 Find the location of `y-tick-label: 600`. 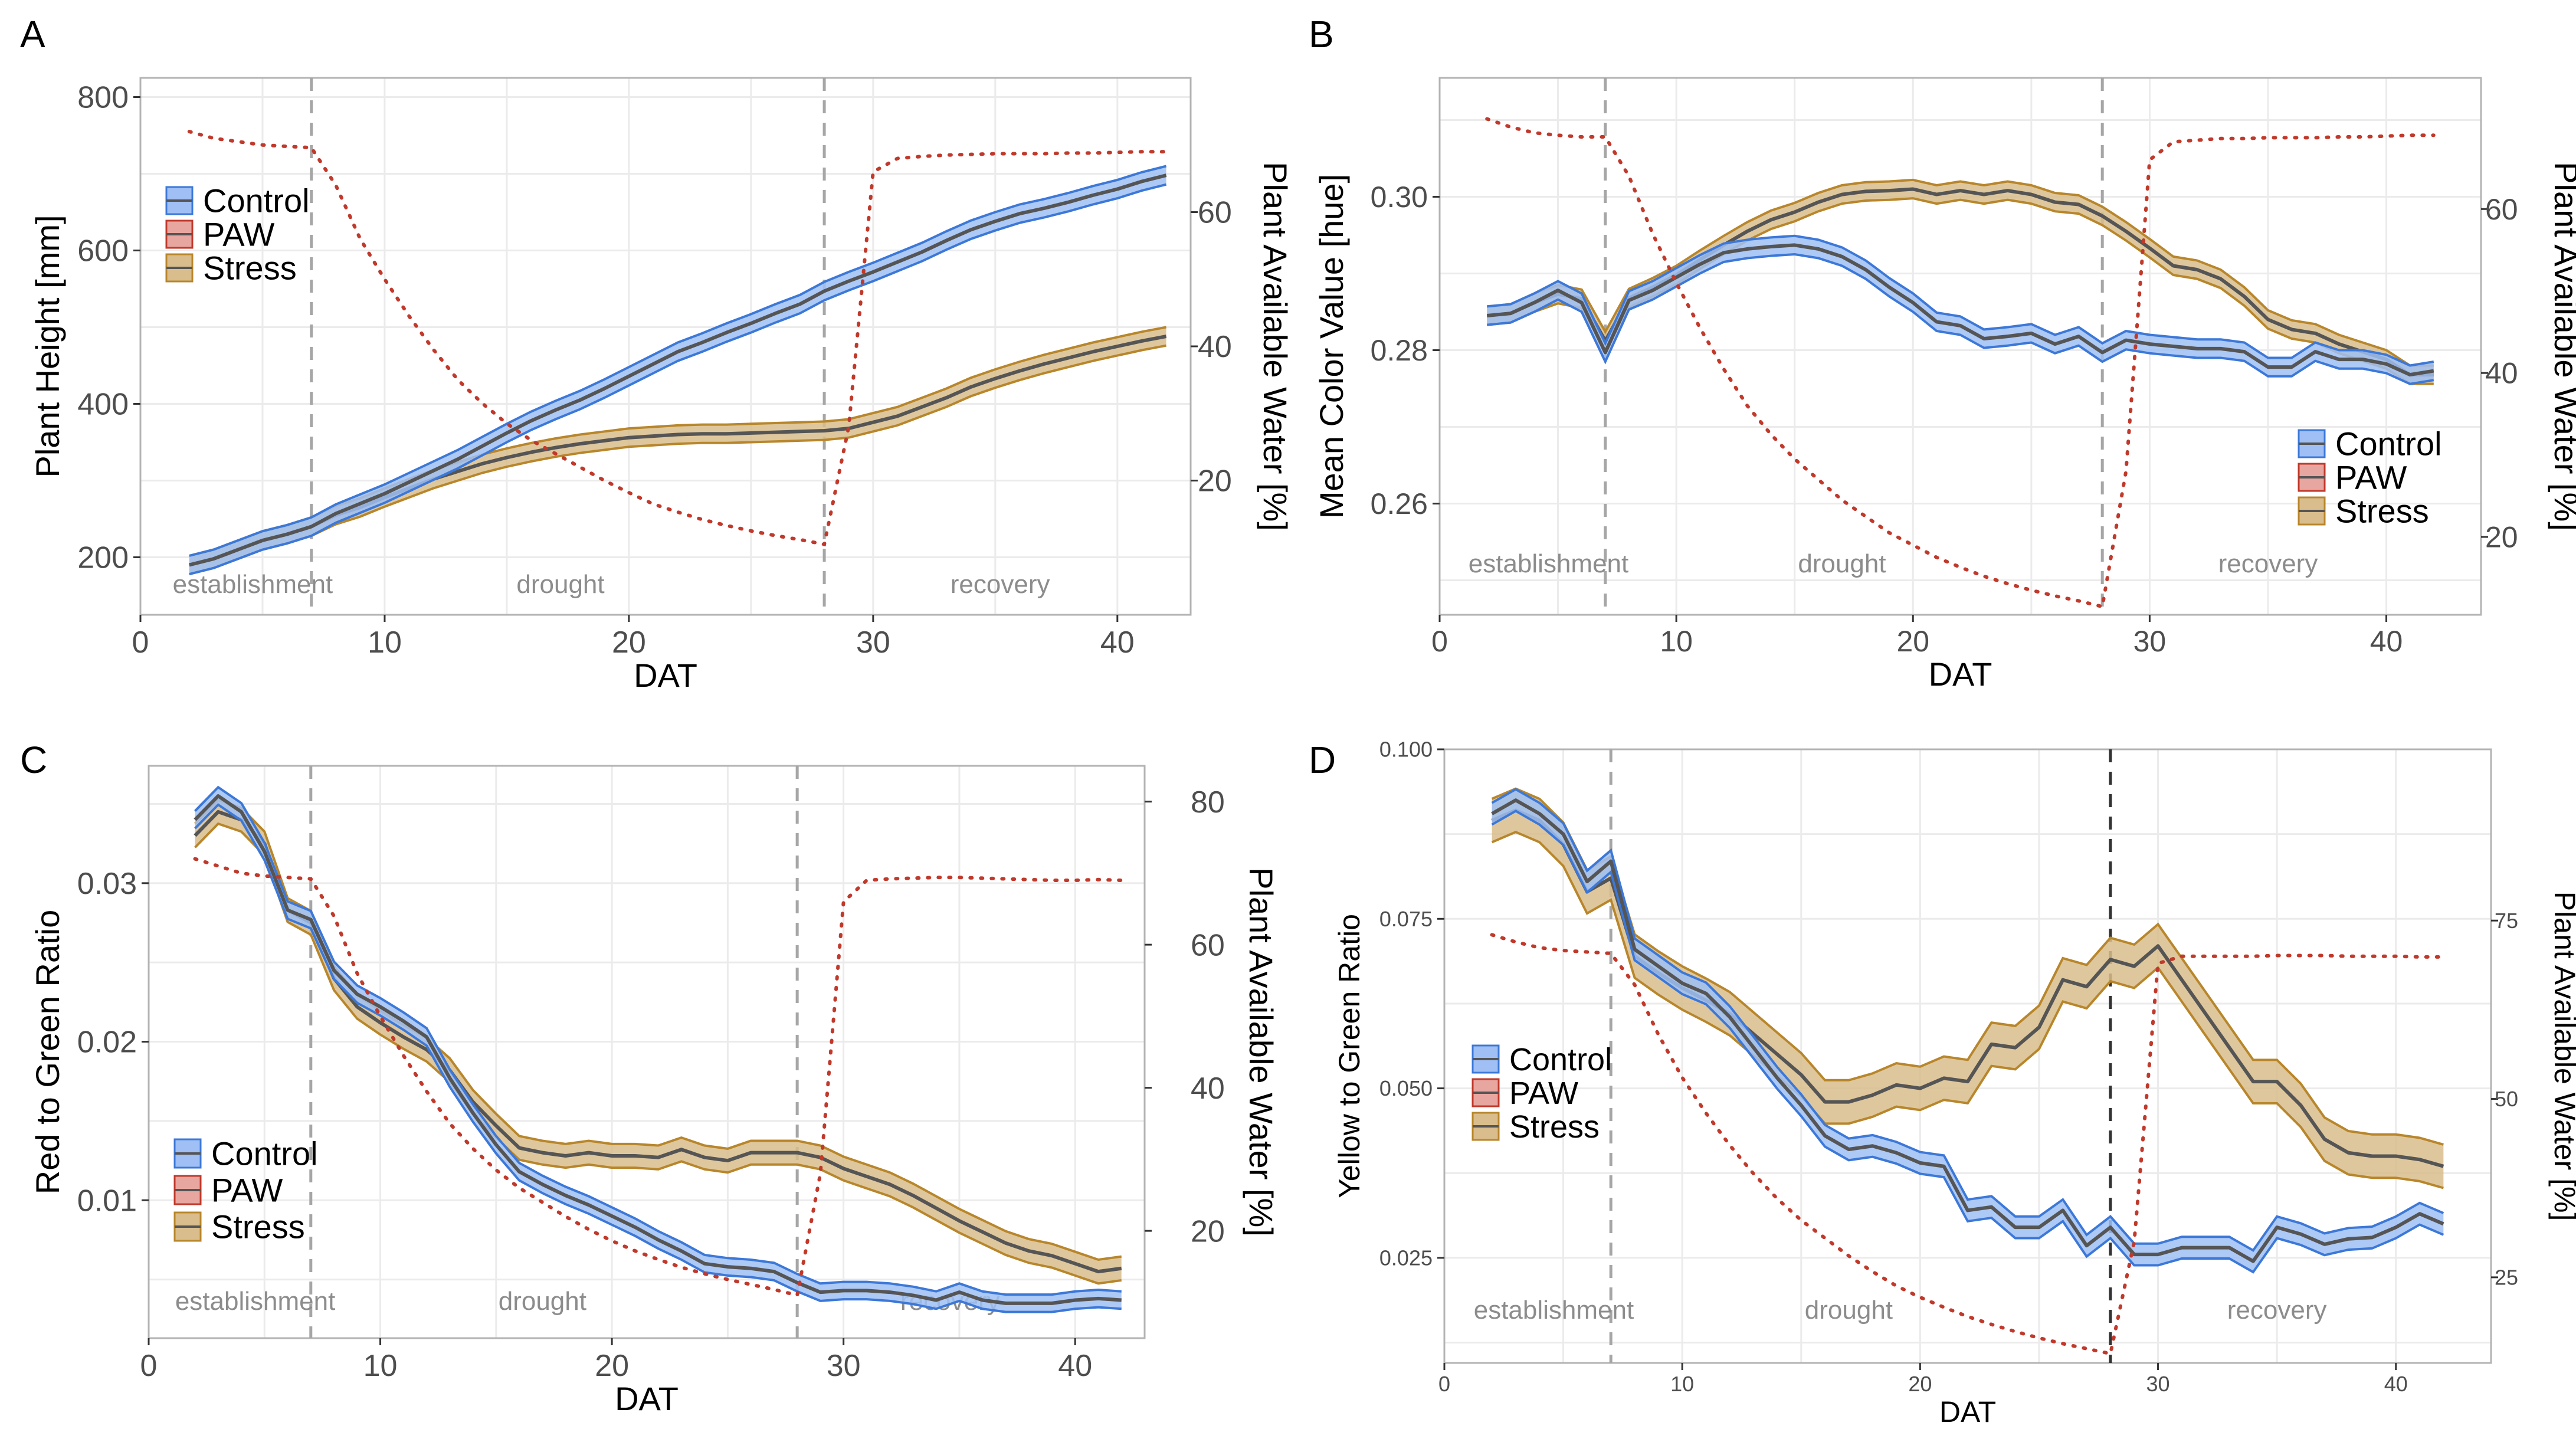

y-tick-label: 600 is located at coordinates (103, 251).